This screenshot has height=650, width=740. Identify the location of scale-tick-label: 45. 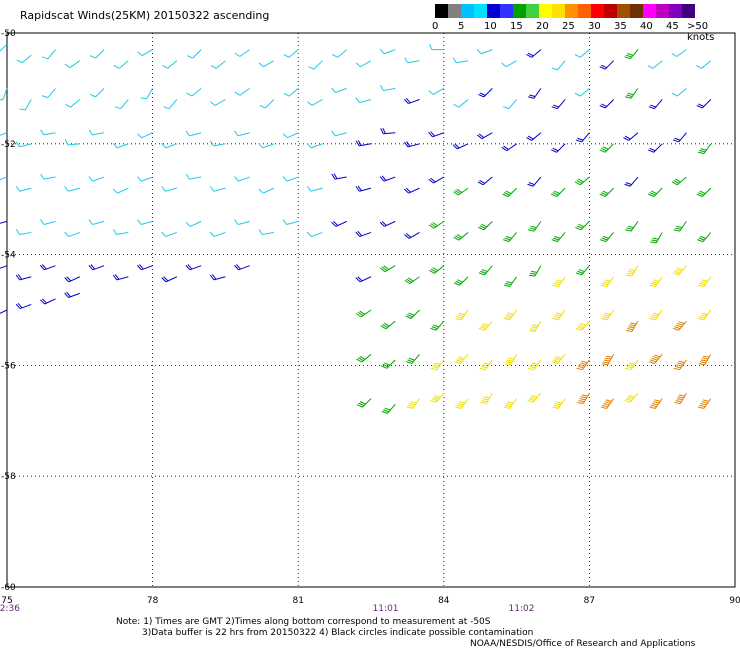
(672, 26).